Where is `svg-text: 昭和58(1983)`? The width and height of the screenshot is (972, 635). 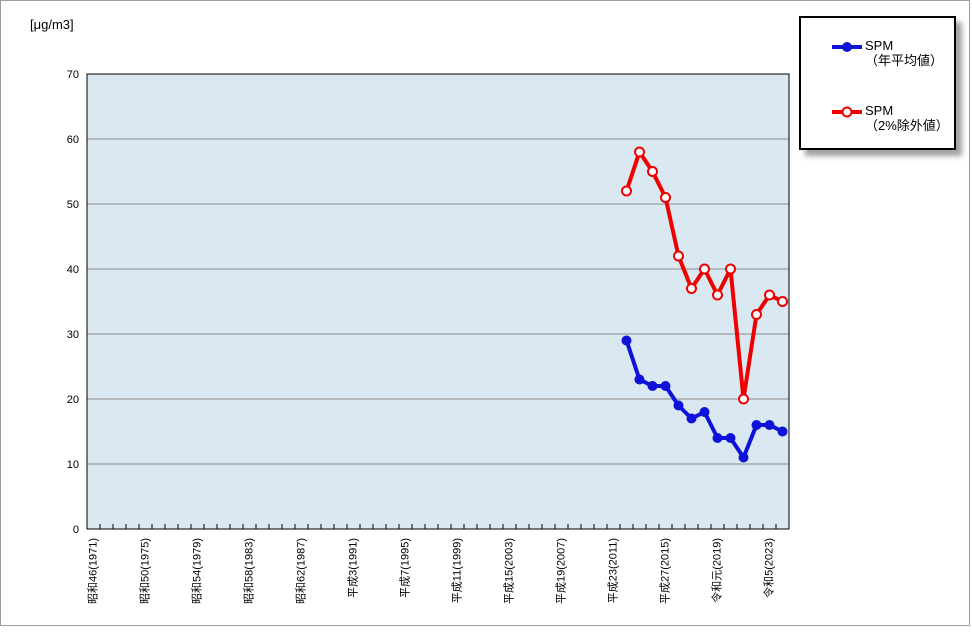 svg-text: 昭和58(1983) is located at coordinates (249, 571).